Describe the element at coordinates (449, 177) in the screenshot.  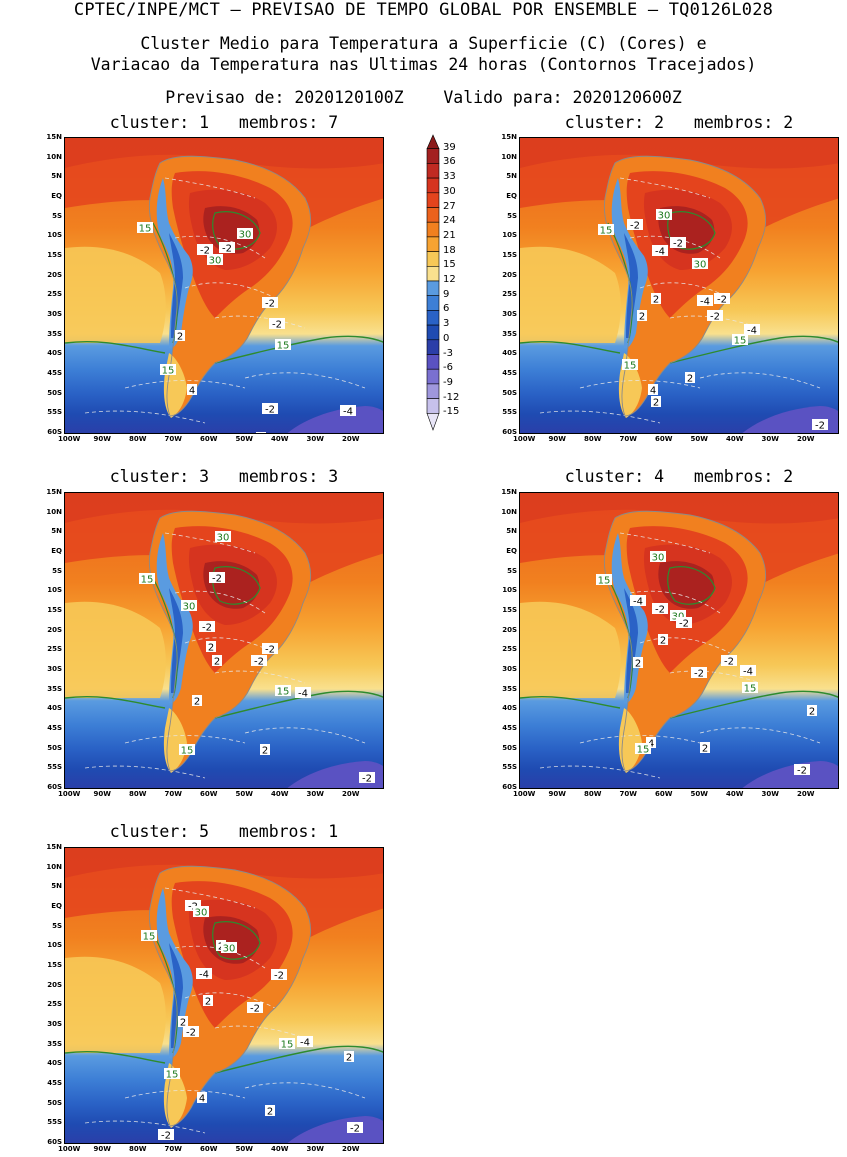
I see `colorbar-label: 33` at that location.